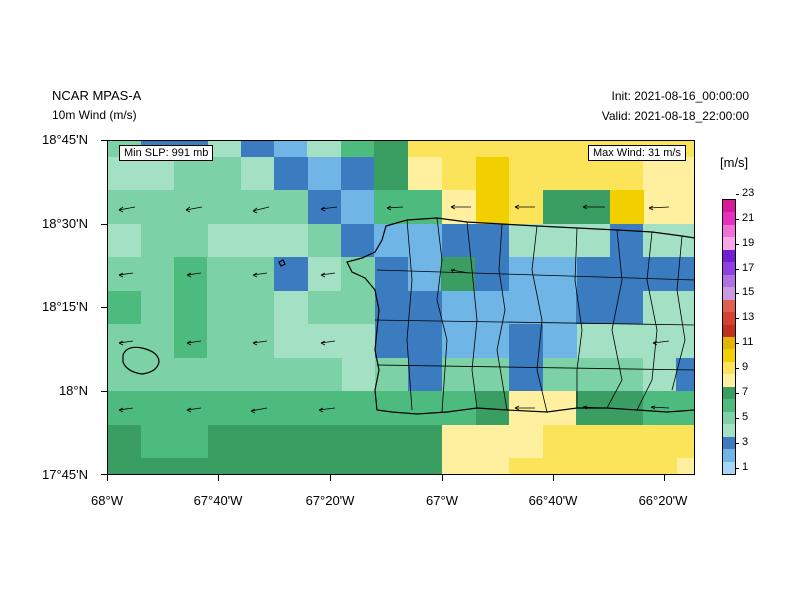 This screenshot has height=600, width=800. What do you see at coordinates (166, 153) in the screenshot?
I see `min-slp-label: Min SLP: 991 mb` at bounding box center [166, 153].